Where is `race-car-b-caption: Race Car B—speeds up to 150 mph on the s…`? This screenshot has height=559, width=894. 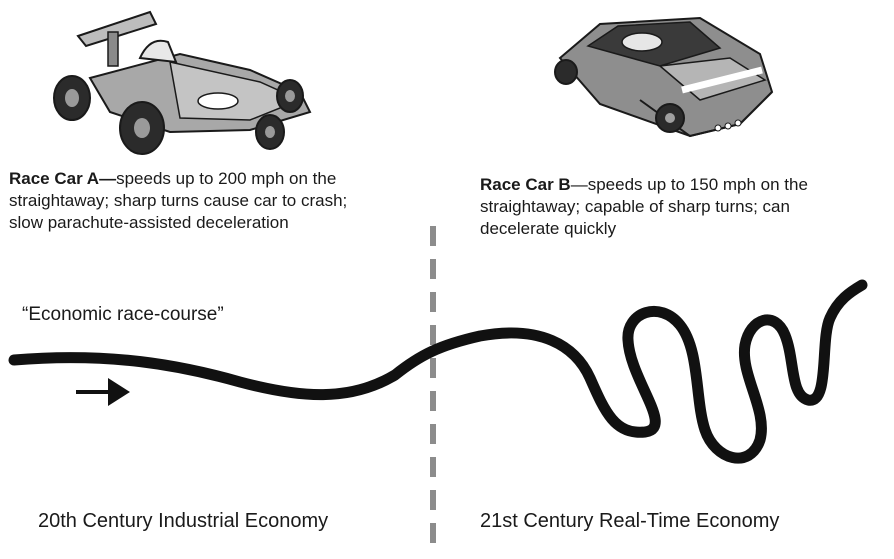
race-car-b-caption: Race Car B—speeds up to 150 mph on the s… is located at coordinates (665, 207).